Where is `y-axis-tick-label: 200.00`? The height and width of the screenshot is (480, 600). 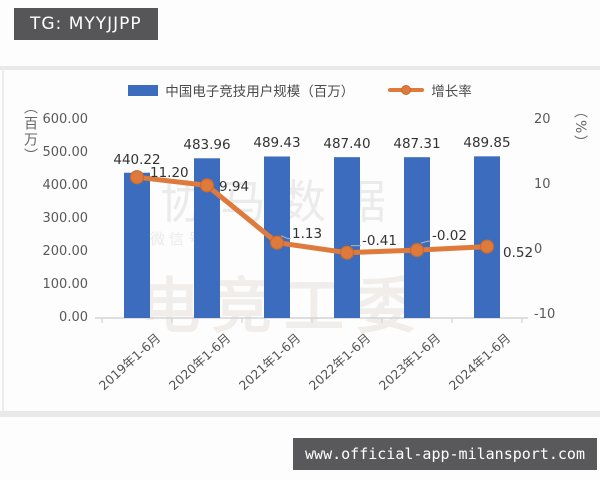 y-axis-tick-label: 200.00 is located at coordinates (65, 251).